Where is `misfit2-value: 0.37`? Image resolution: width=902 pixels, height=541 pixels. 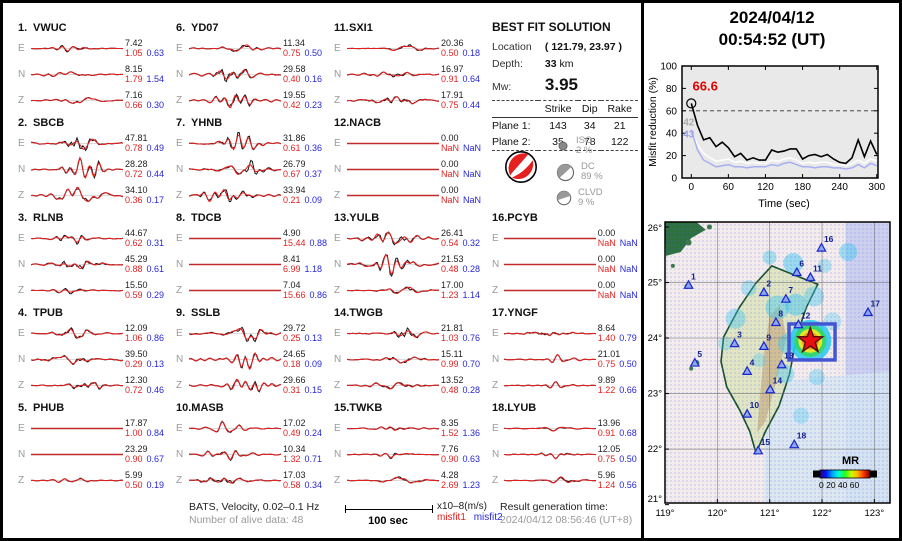 misfit2-value: 0.37 is located at coordinates (313, 174).